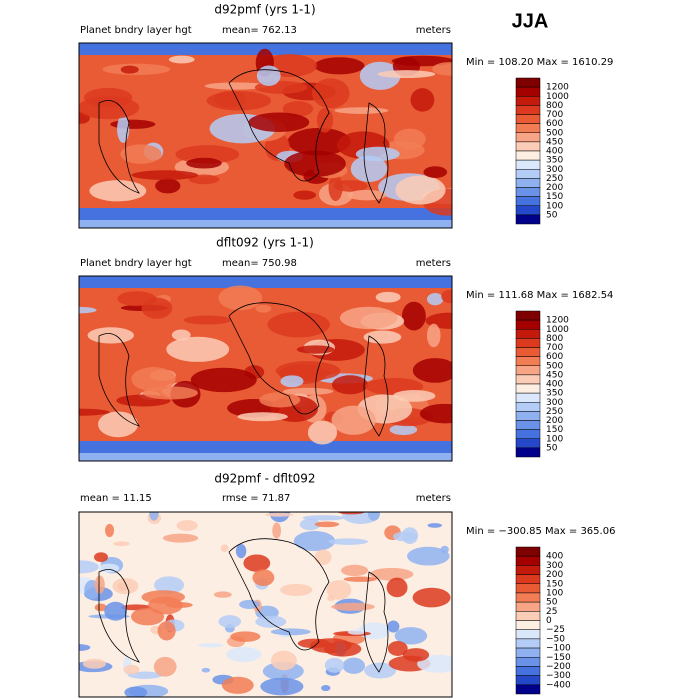  I want to click on colorbar-label: 700, so click(554, 115).